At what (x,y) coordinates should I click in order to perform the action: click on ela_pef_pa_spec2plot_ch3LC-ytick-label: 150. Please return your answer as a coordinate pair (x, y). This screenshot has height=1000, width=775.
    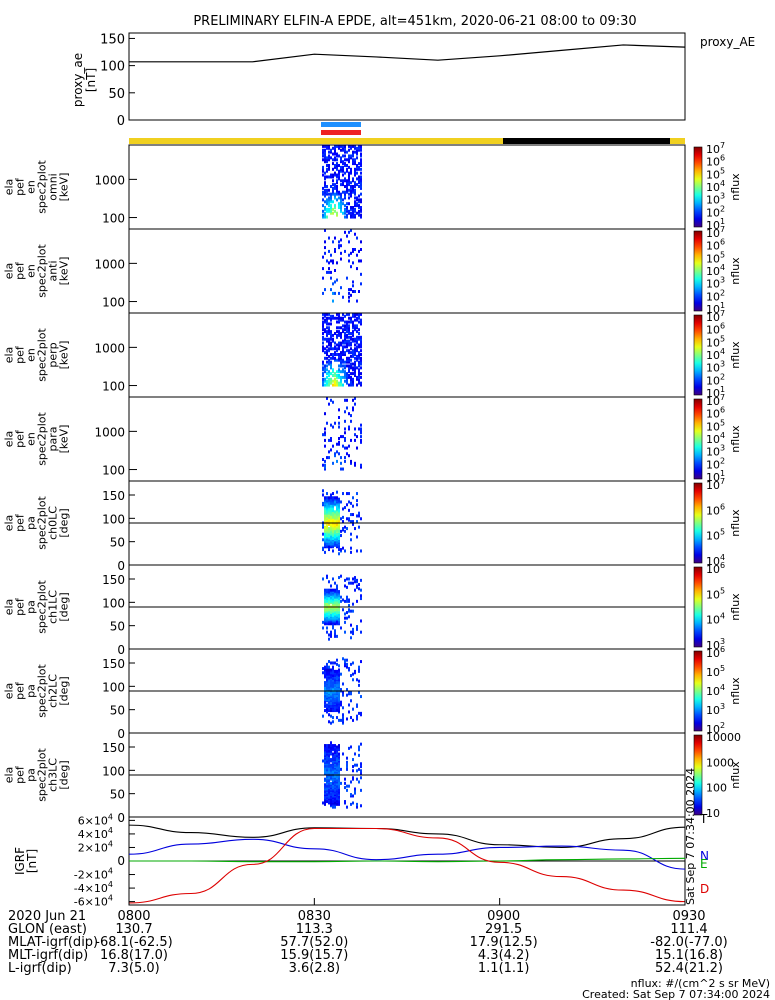
    Looking at the image, I should click on (113, 748).